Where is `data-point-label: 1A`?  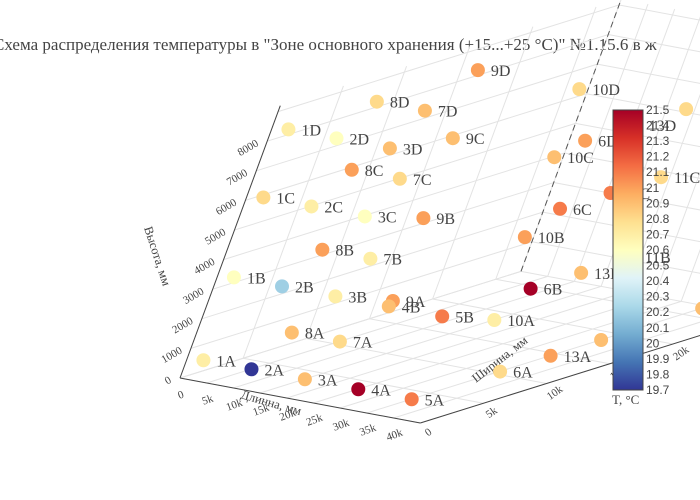
data-point-label: 1A is located at coordinates (226, 361).